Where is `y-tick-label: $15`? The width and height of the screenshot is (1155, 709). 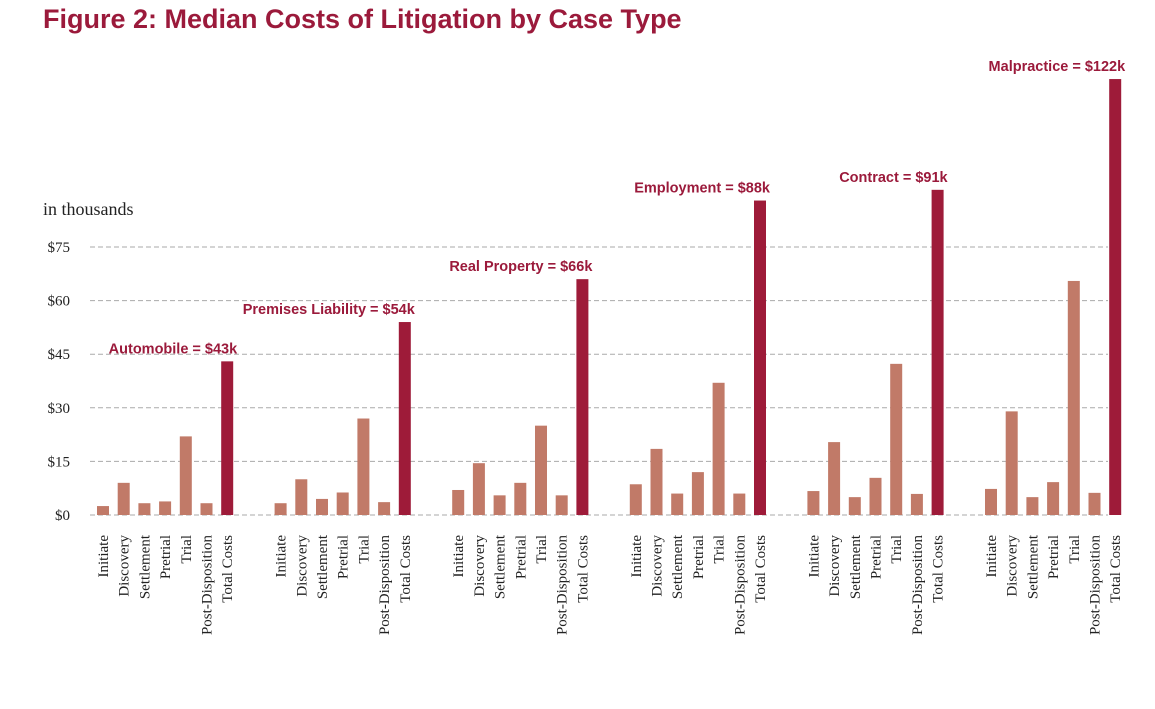
y-tick-label: $15 is located at coordinates (59, 462).